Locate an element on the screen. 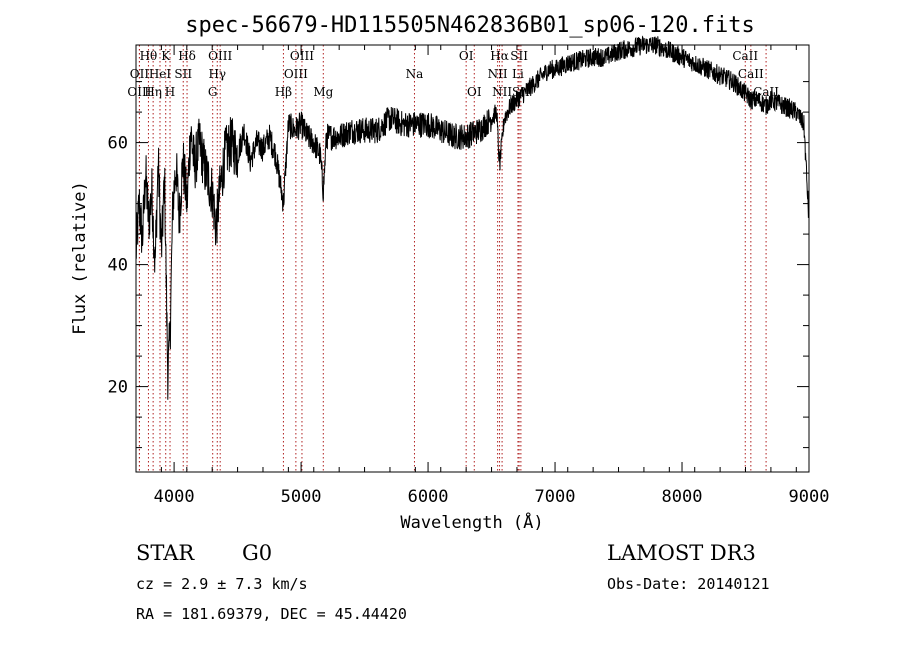 Image resolution: width=900 pixels, height=649 pixels. spectral-line-label: G is located at coordinates (213, 92).